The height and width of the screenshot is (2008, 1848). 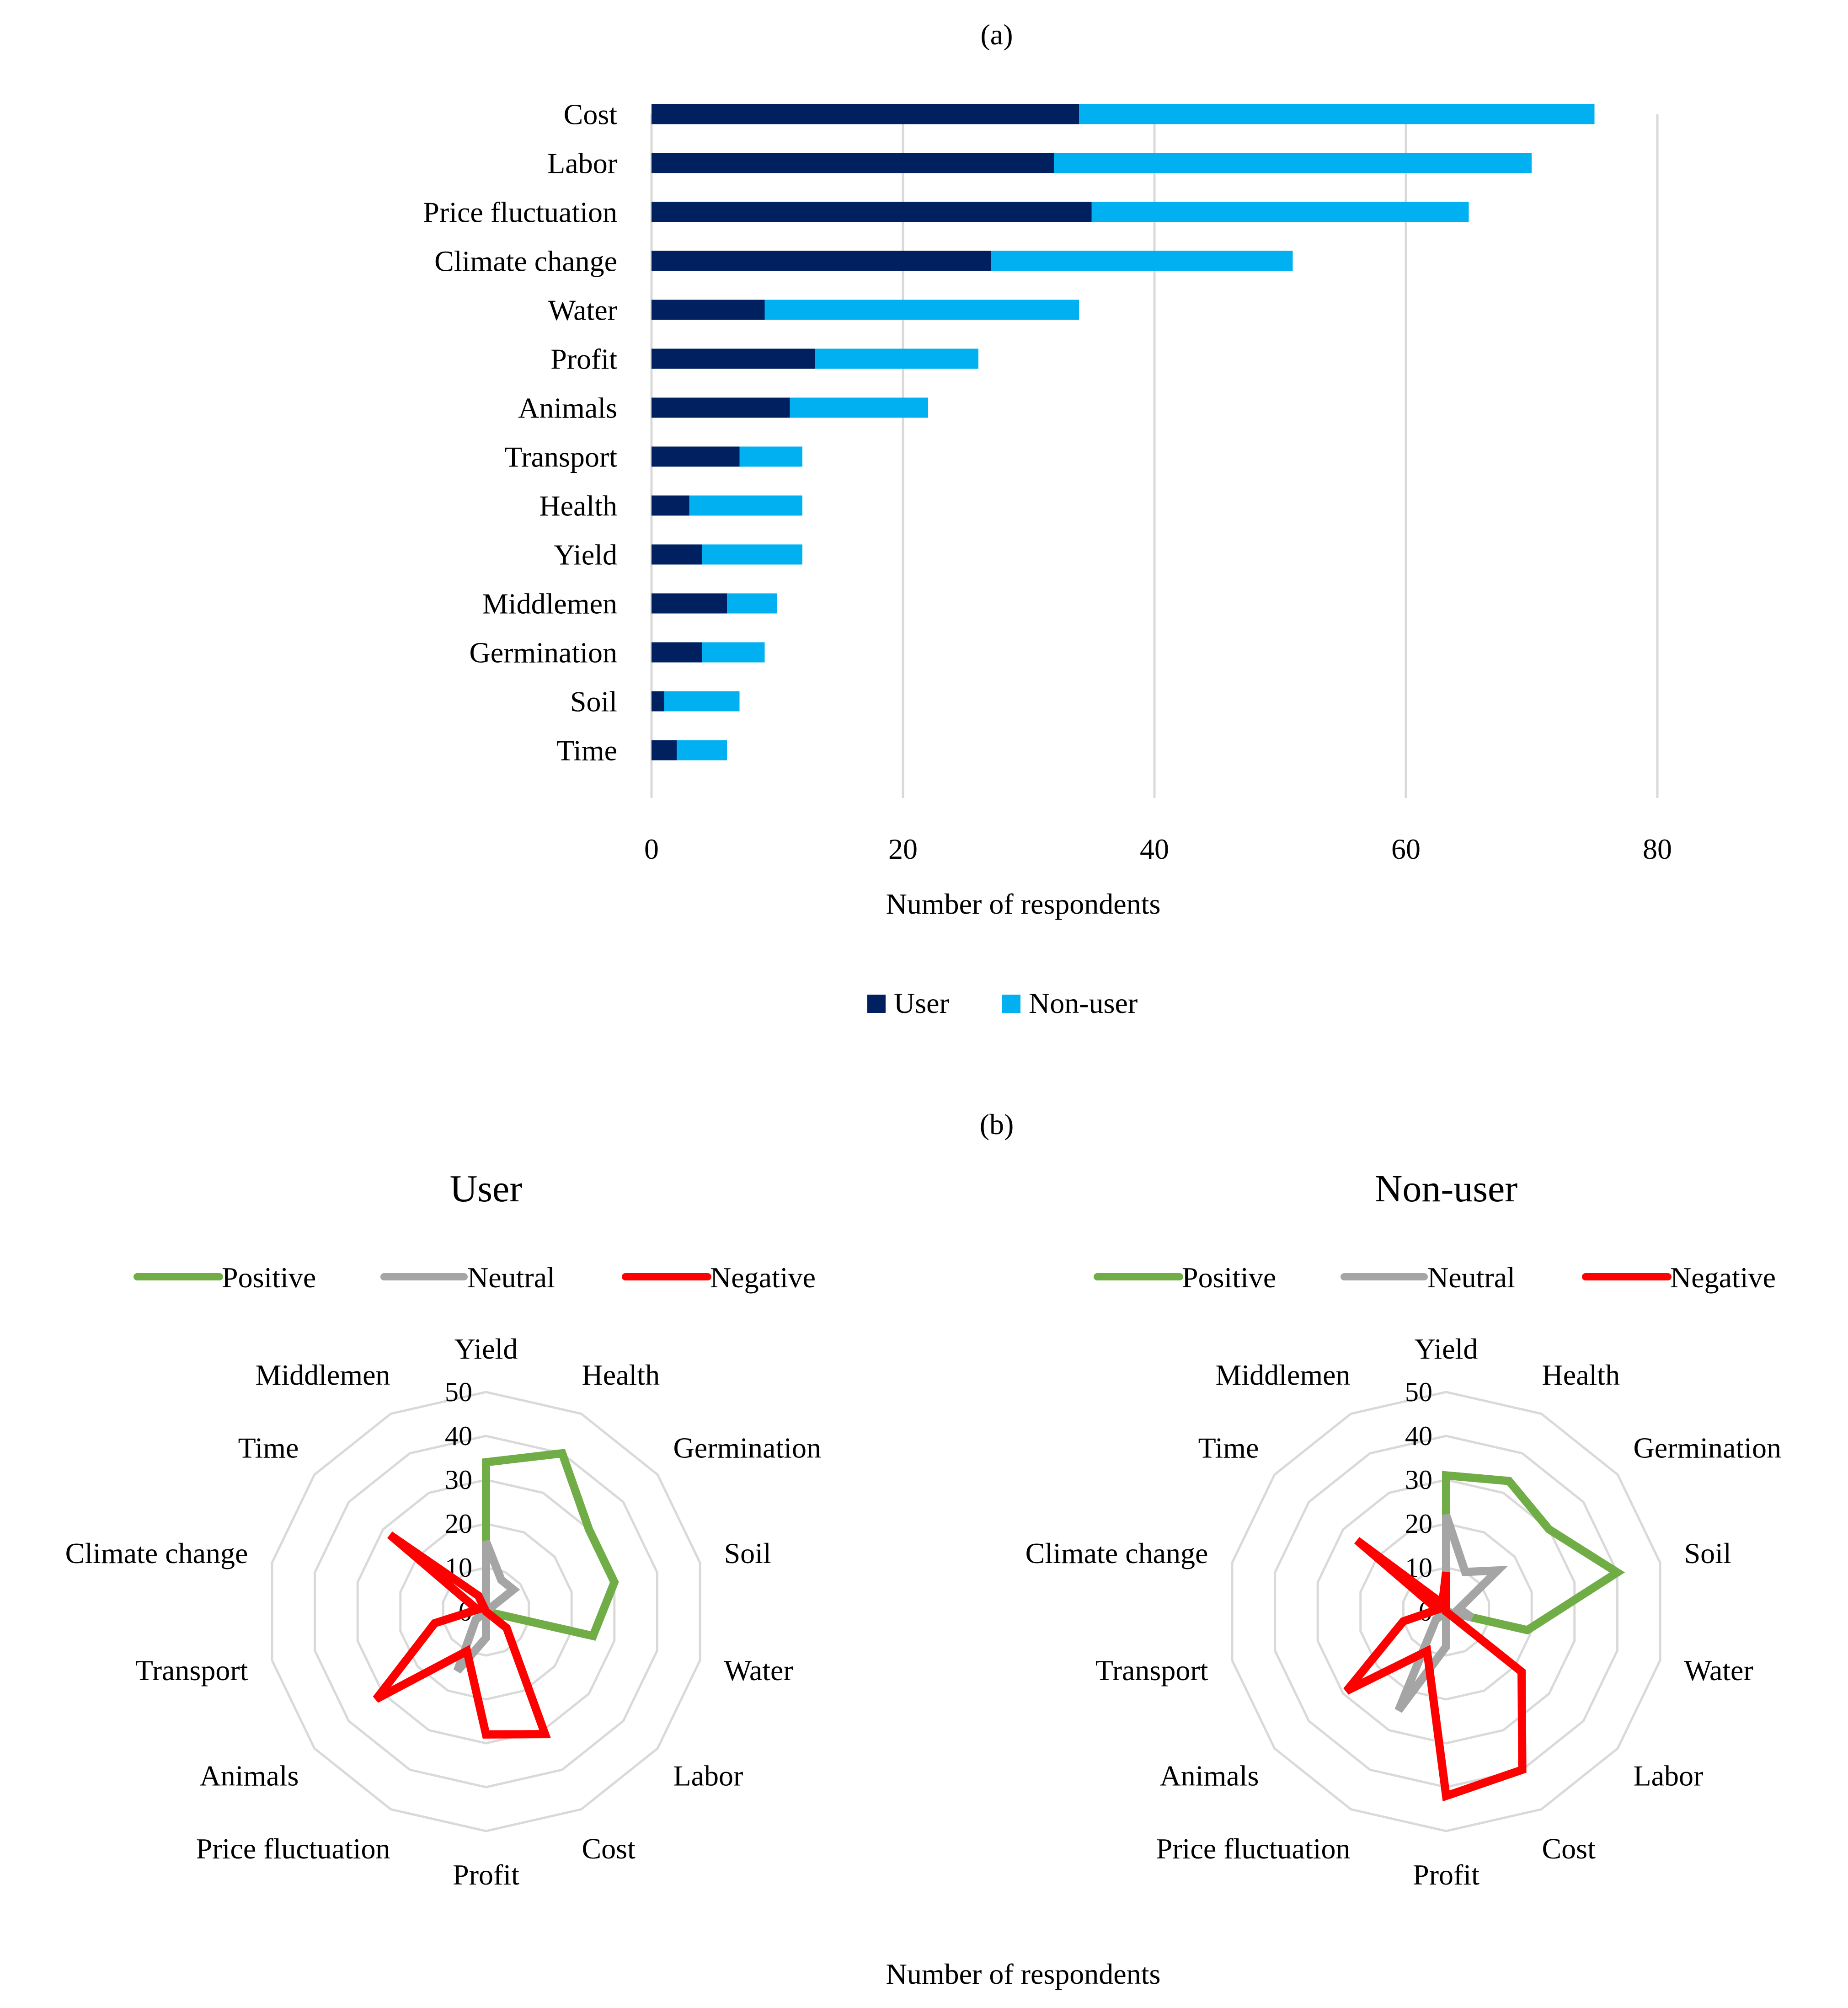 I want to click on category-label-water: Water, so click(x=583, y=310).